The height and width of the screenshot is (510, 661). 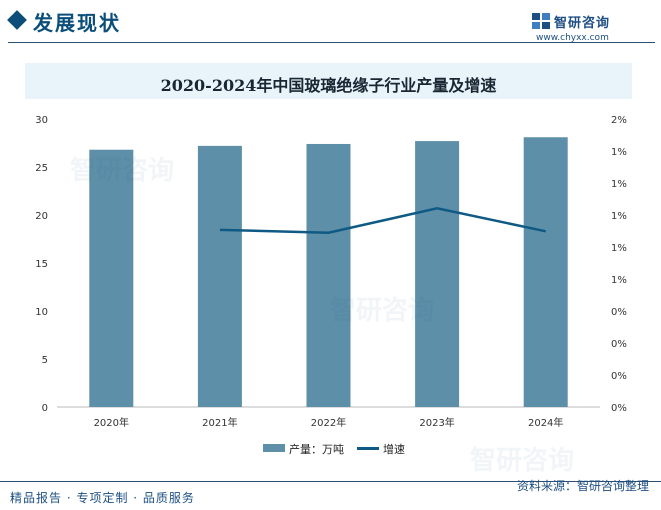 I want to click on header-divider, so click(x=331, y=42).